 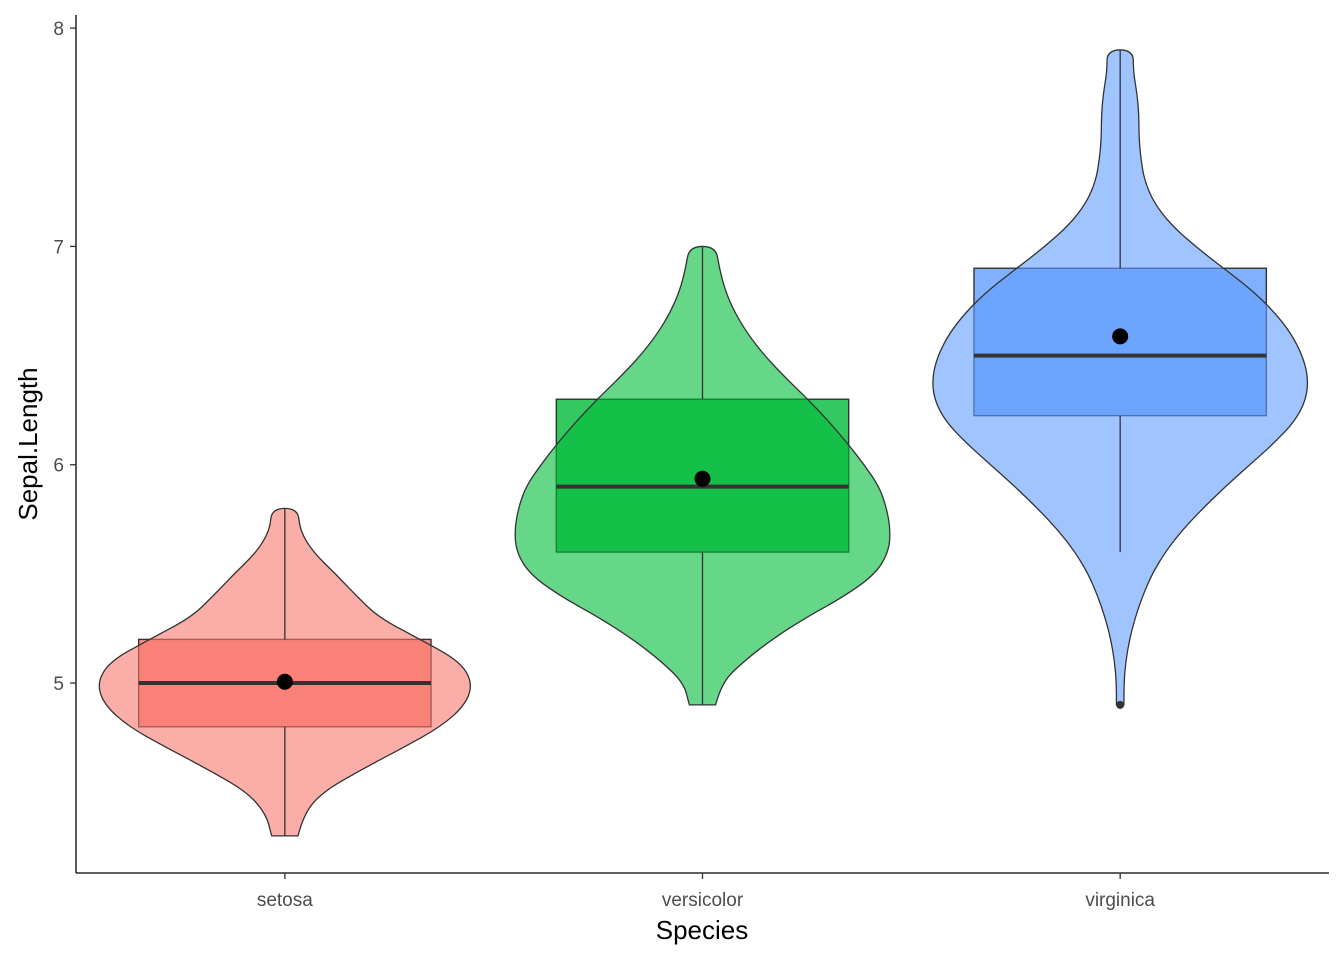 I want to click on x-axis-ticks: setosa versicolor virginica, so click(x=706, y=892).